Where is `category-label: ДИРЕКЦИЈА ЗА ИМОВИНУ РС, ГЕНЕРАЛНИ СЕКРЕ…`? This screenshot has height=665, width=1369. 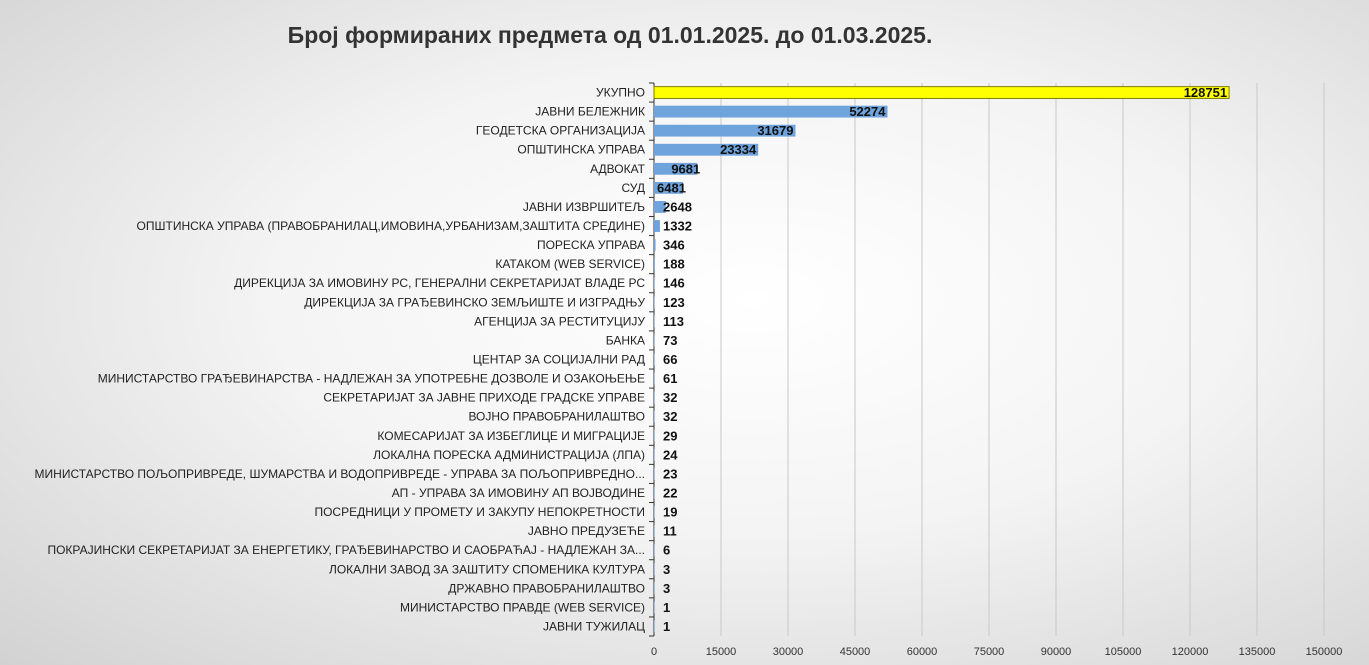
category-label: ДИРЕКЦИЈА ЗА ИМОВИНУ РС, ГЕНЕРАЛНИ СЕКРЕ… is located at coordinates (439, 283).